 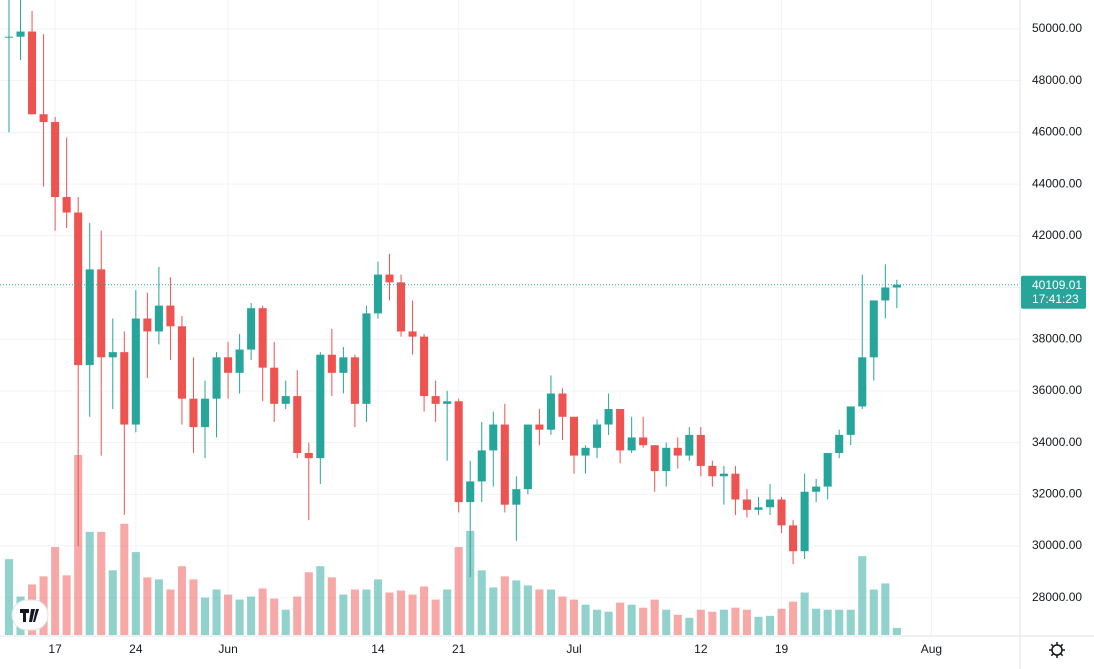 I want to click on x-tick-label: Jul, so click(x=573, y=649).